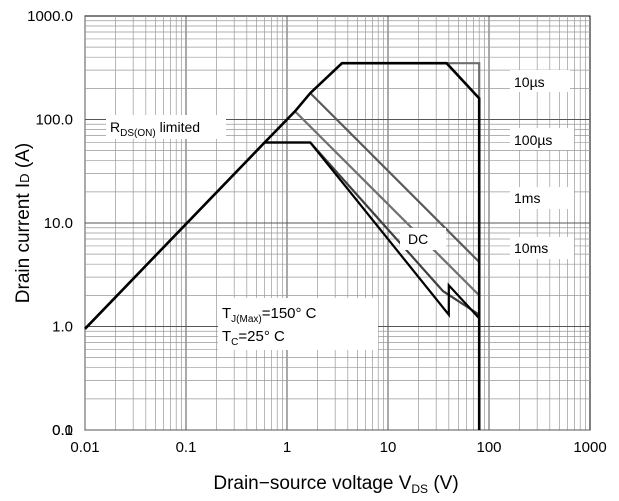 This screenshot has height=501, width=619. What do you see at coordinates (589, 447) in the screenshot?
I see `x-tick-label: 1000` at bounding box center [589, 447].